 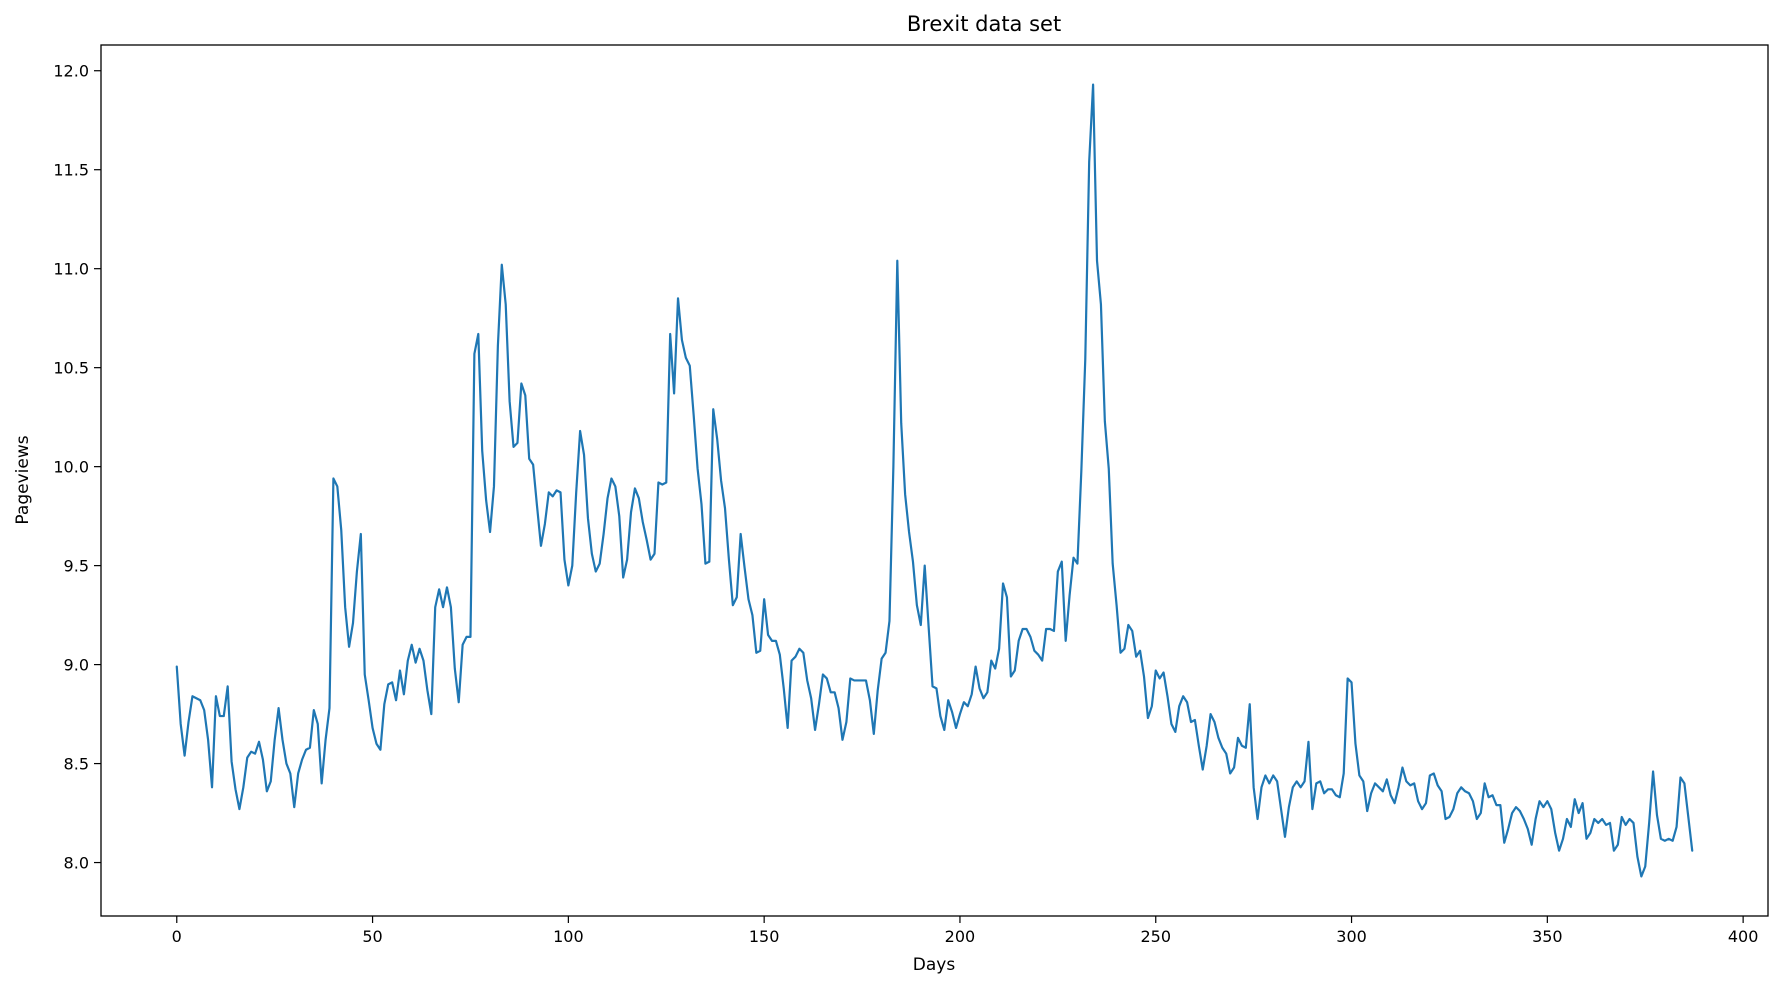 What do you see at coordinates (960, 936) in the screenshot?
I see `x-tick-label: 200` at bounding box center [960, 936].